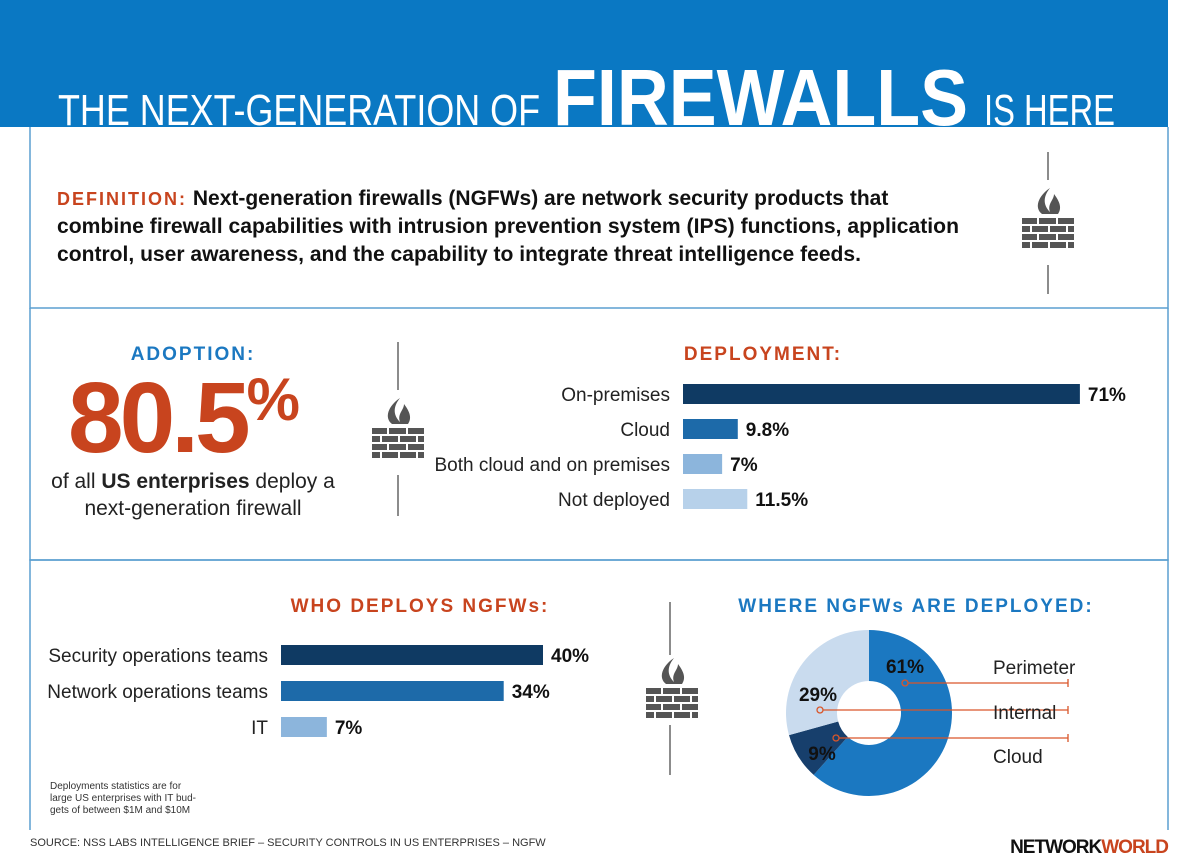  Describe the element at coordinates (760, 97) in the screenshot. I see `title-part: FIREWALLS` at that location.